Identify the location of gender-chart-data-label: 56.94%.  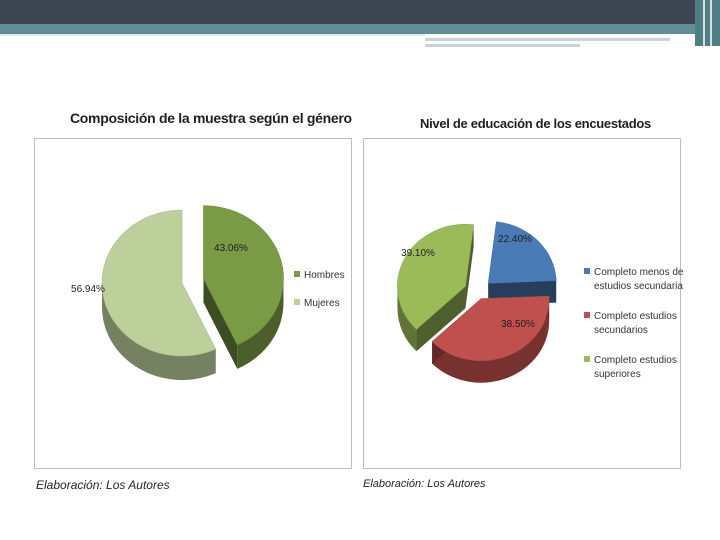
(88, 289).